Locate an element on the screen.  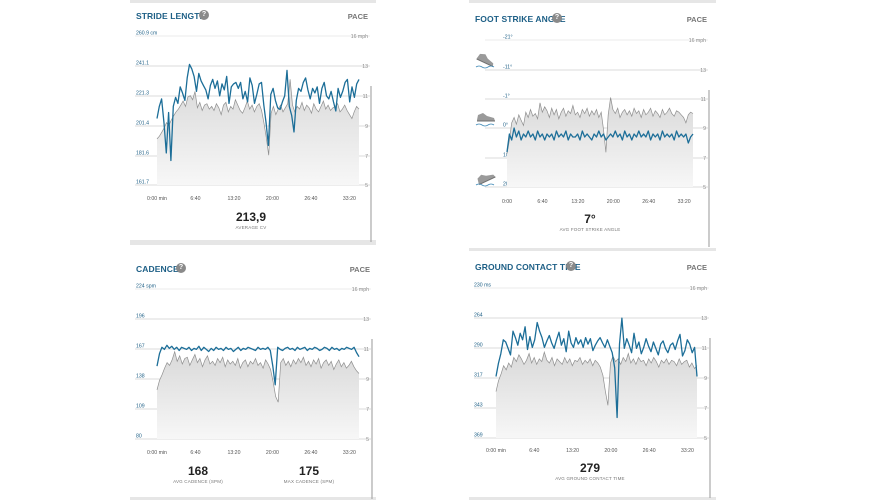
stat-average: 213,9 AVERAGE CV is located at coordinates (251, 220).